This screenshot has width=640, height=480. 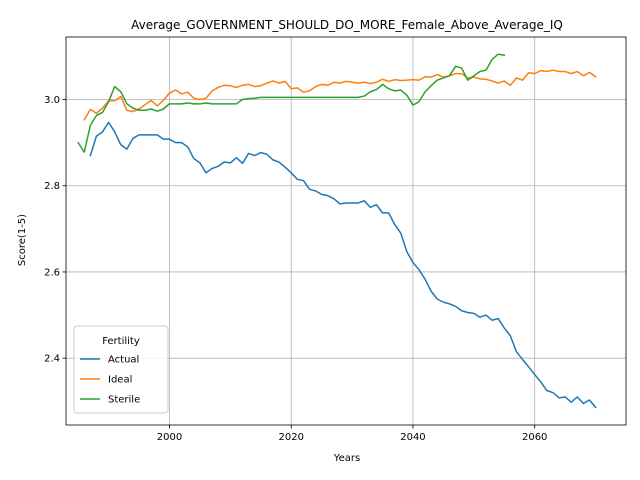 I want to click on x-tick-label: 2020, so click(x=290, y=437).